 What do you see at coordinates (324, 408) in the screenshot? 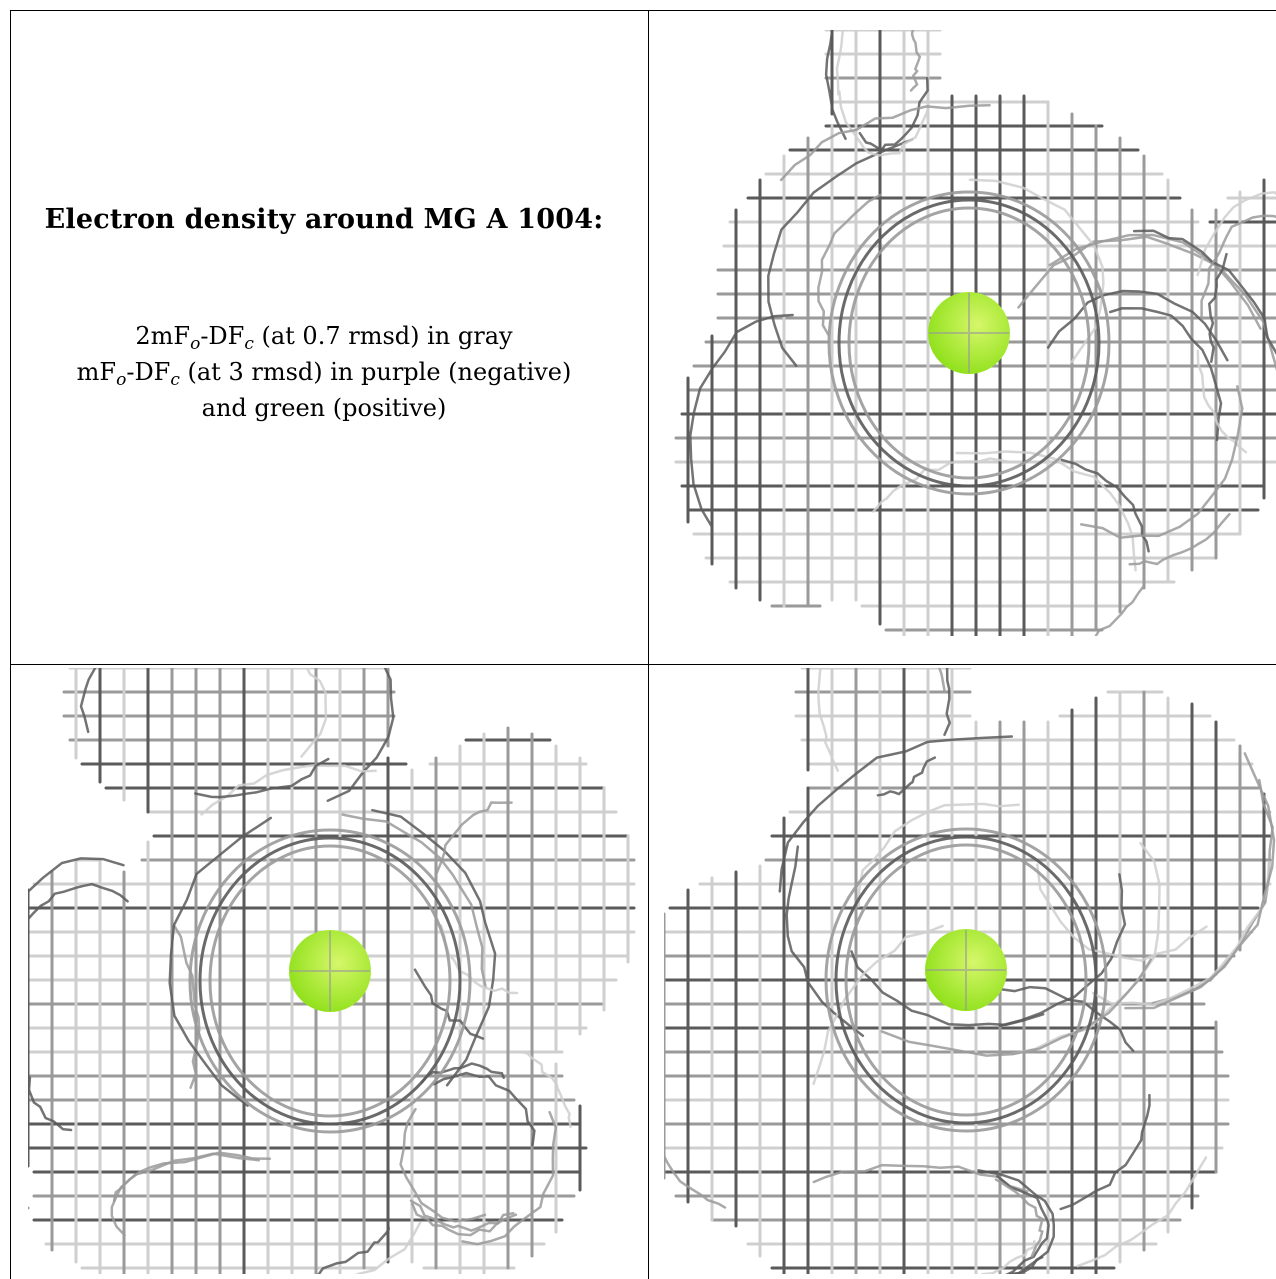
I see `caption-line-colors: and green (positive)` at bounding box center [324, 408].